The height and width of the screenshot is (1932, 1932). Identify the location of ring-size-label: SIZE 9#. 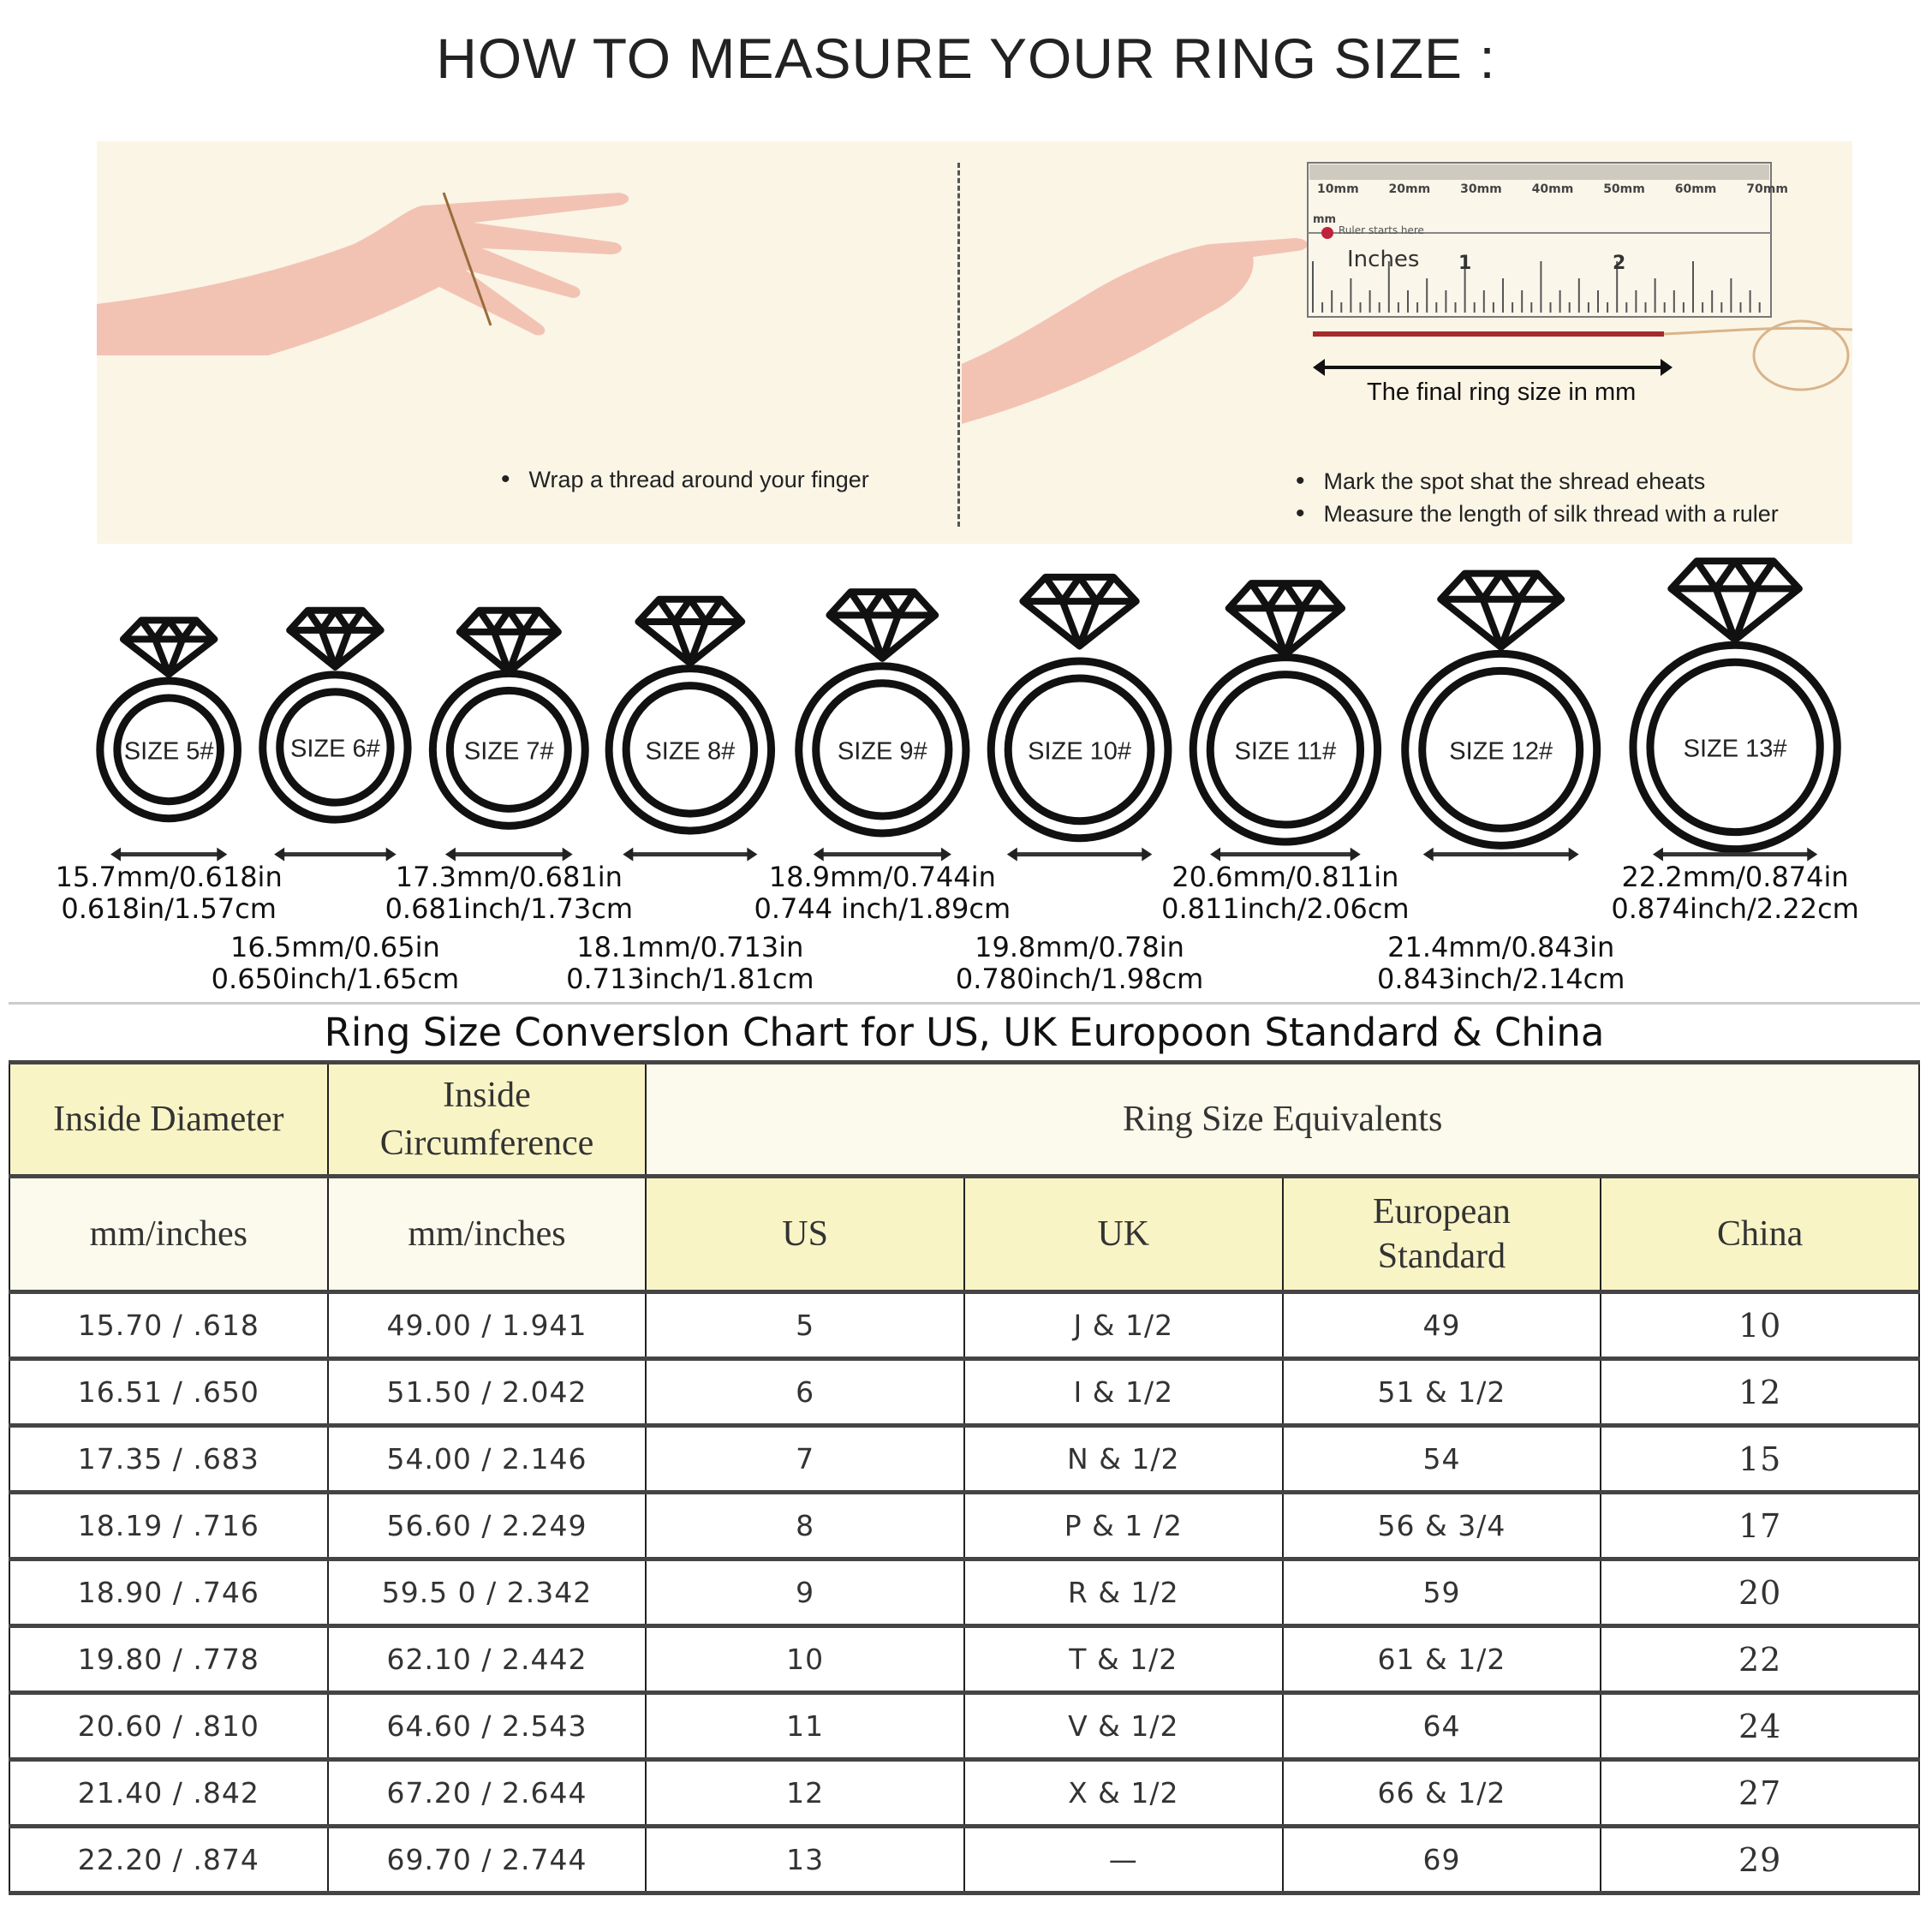
(882, 751).